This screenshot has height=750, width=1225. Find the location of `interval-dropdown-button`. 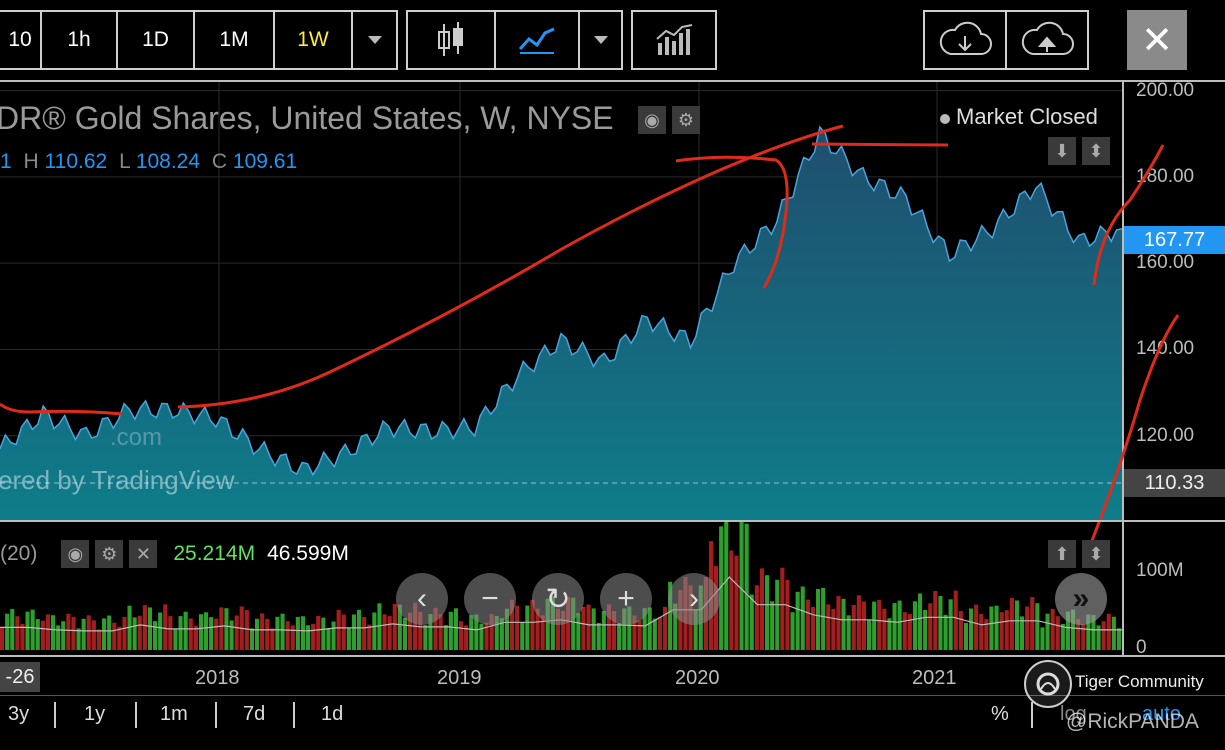

interval-dropdown-button is located at coordinates (374, 40).